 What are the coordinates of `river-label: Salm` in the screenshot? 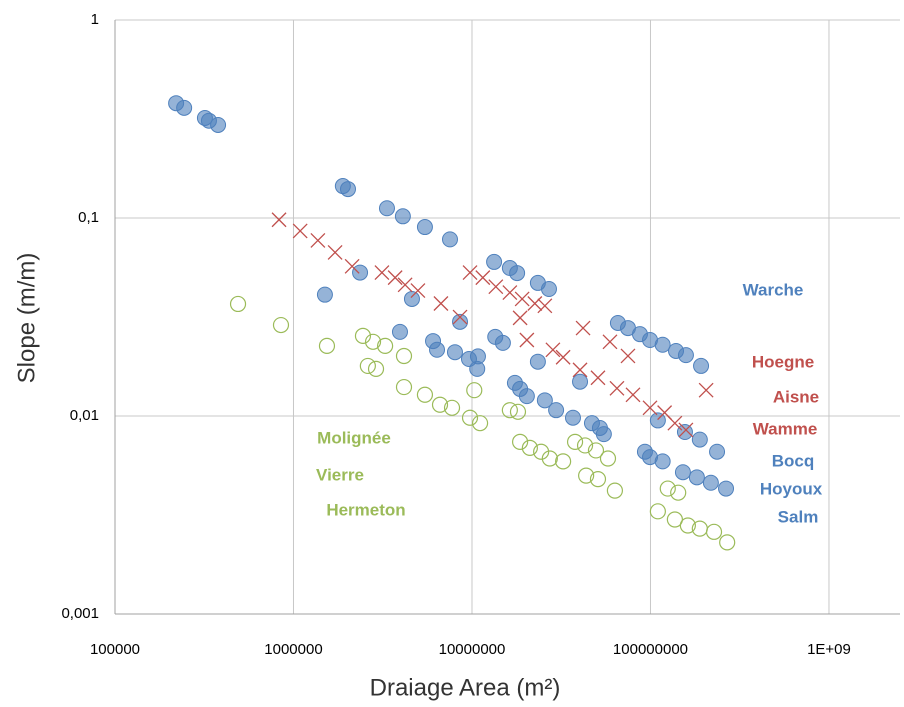 It's located at (798, 516).